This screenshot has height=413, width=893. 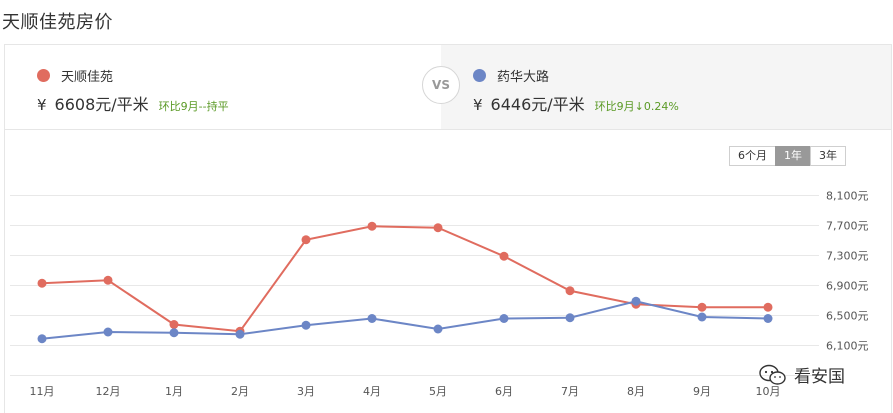 I want to click on right-price-line: ¥ 6446元/平米 环比9月↓0.24%, so click(x=576, y=103).